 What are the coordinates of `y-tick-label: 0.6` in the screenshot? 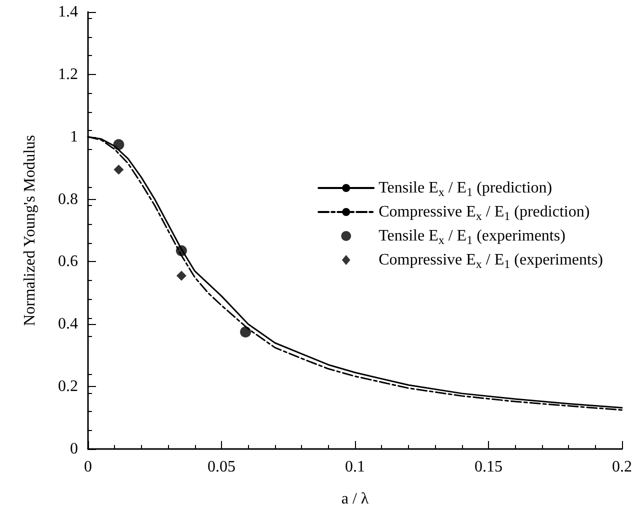 It's located at (68, 261).